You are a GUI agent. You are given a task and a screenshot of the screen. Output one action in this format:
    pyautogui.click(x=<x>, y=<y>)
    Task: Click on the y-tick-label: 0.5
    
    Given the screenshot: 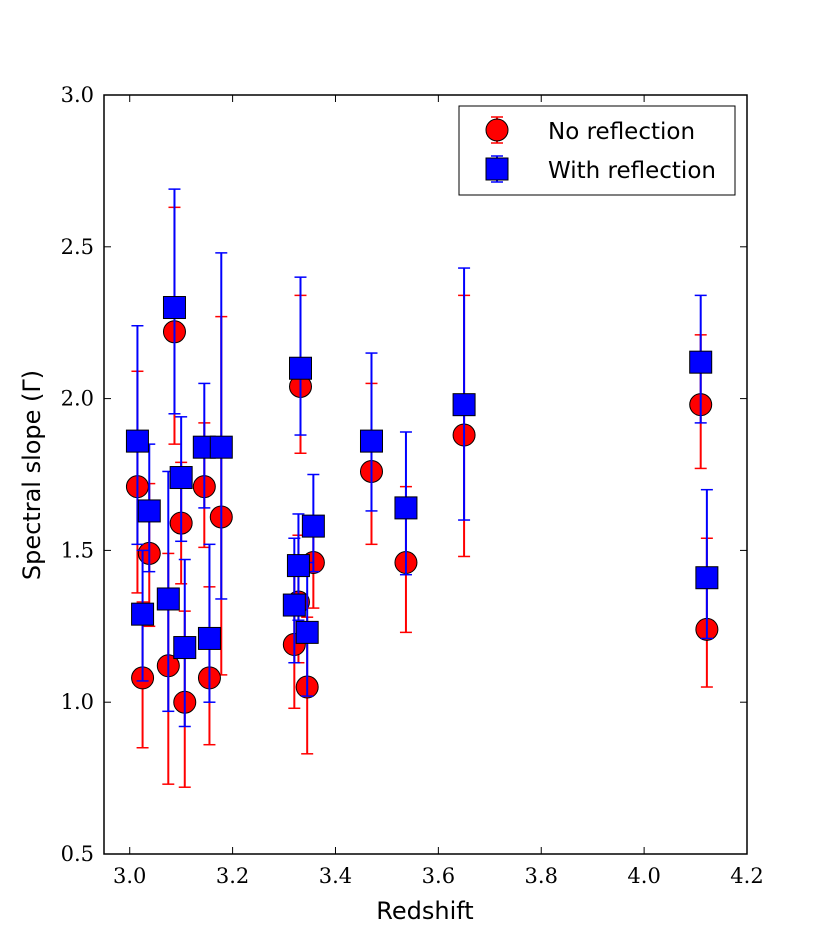 What is the action you would take?
    pyautogui.click(x=77, y=854)
    